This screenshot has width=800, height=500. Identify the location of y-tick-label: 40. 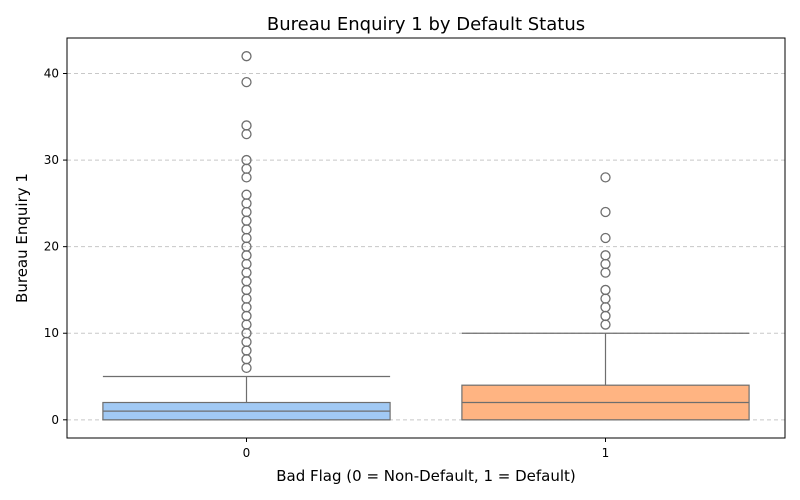
(51, 73).